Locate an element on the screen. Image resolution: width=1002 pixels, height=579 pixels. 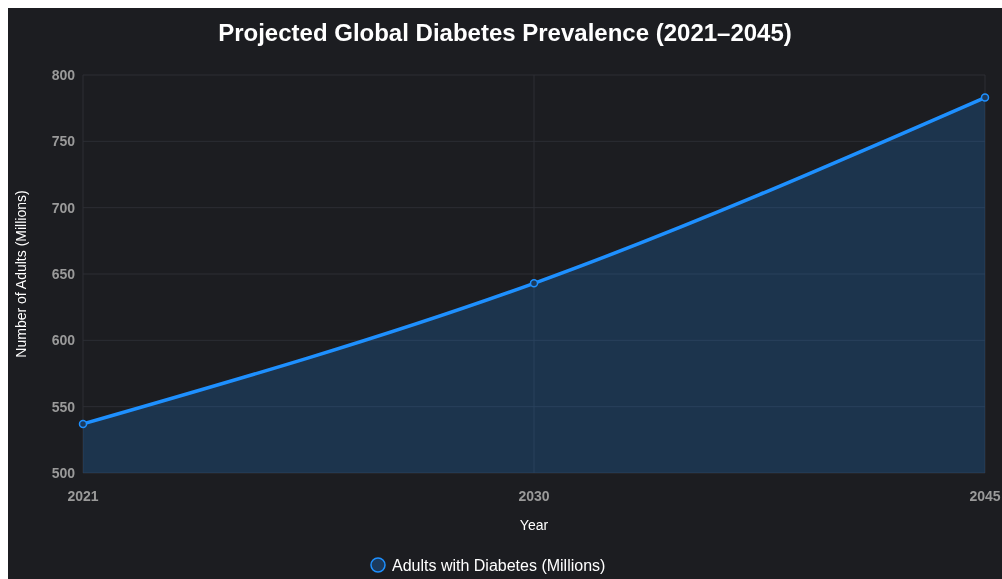
y-tick-label: 500 is located at coordinates (63, 472).